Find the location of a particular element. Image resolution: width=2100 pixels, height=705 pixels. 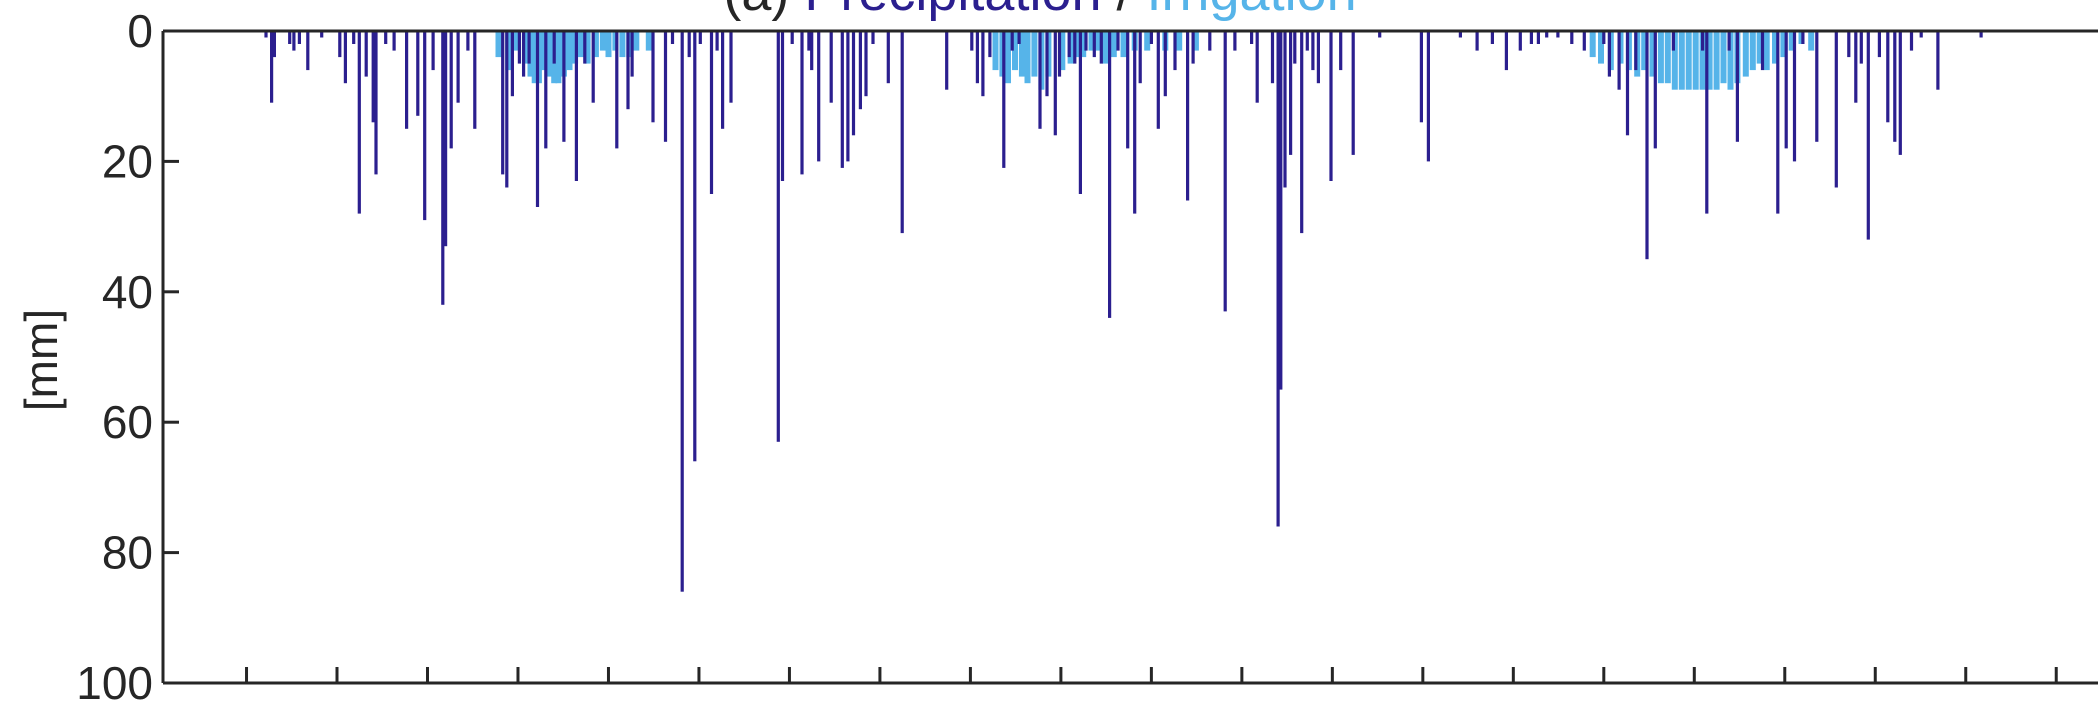

title-prefix: (a) is located at coordinates (763, 11).